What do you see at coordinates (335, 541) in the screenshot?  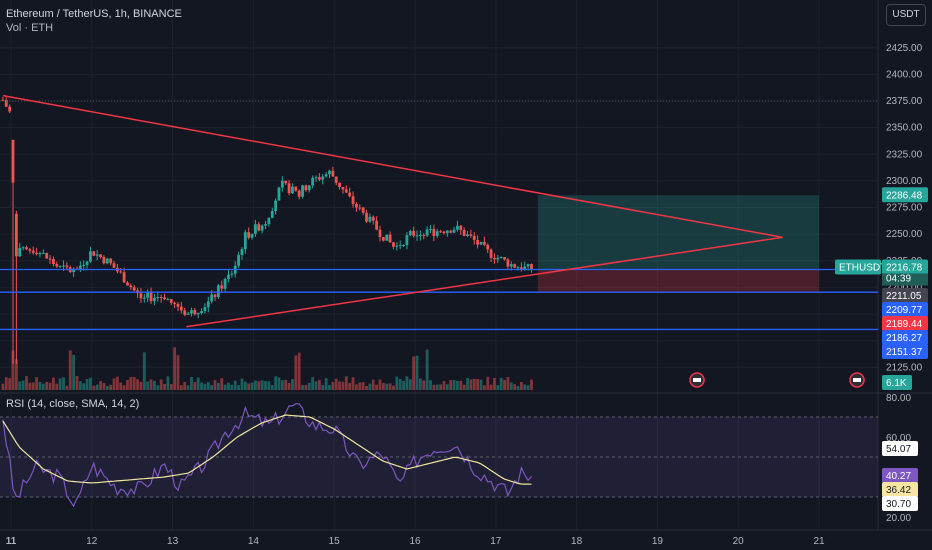 I see `time-tick-label: 15` at bounding box center [335, 541].